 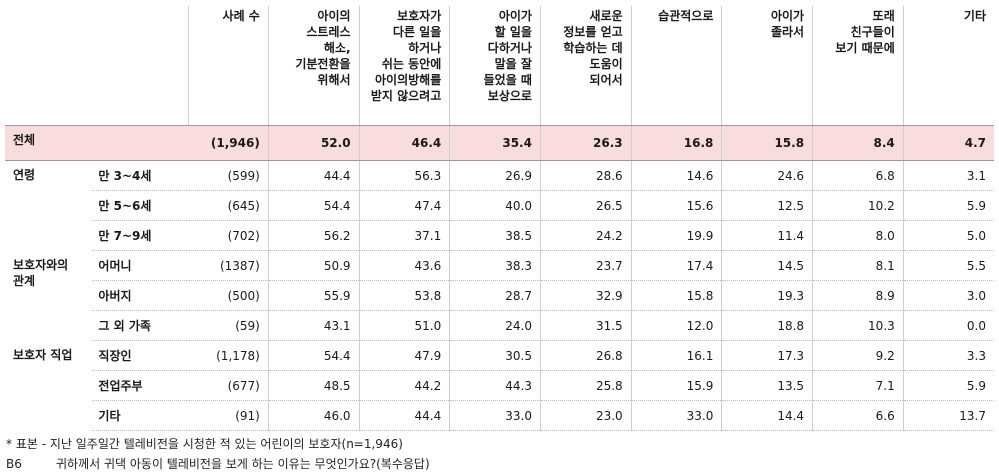 I want to click on table-row: 기타 (91) 46.0 44.4 33.0 23.0 33.0 14.4 6.6 13.7, so click(x=499, y=415).